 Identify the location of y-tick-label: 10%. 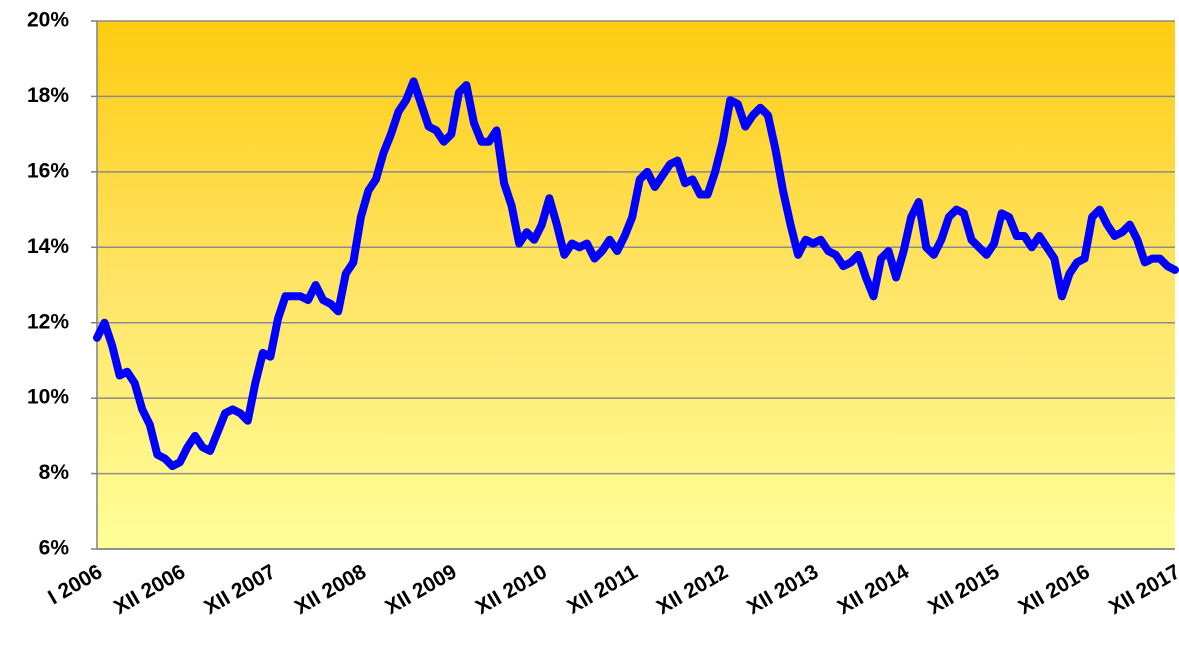
(48, 397).